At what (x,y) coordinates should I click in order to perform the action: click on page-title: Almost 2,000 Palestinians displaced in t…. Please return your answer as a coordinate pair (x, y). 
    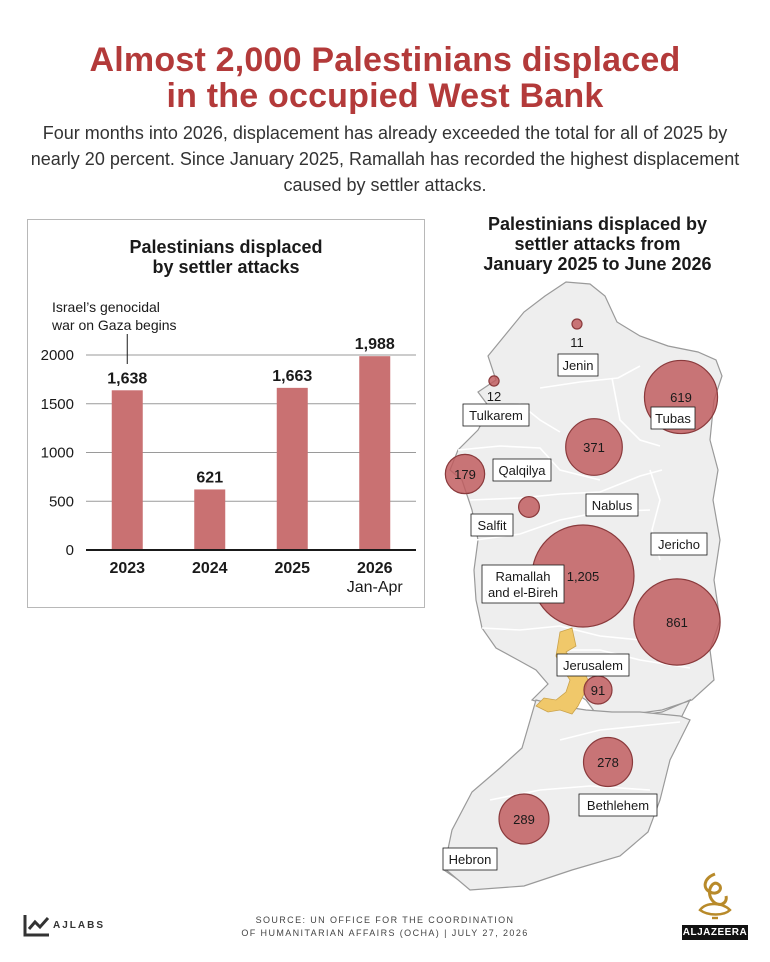
    Looking at the image, I should click on (385, 78).